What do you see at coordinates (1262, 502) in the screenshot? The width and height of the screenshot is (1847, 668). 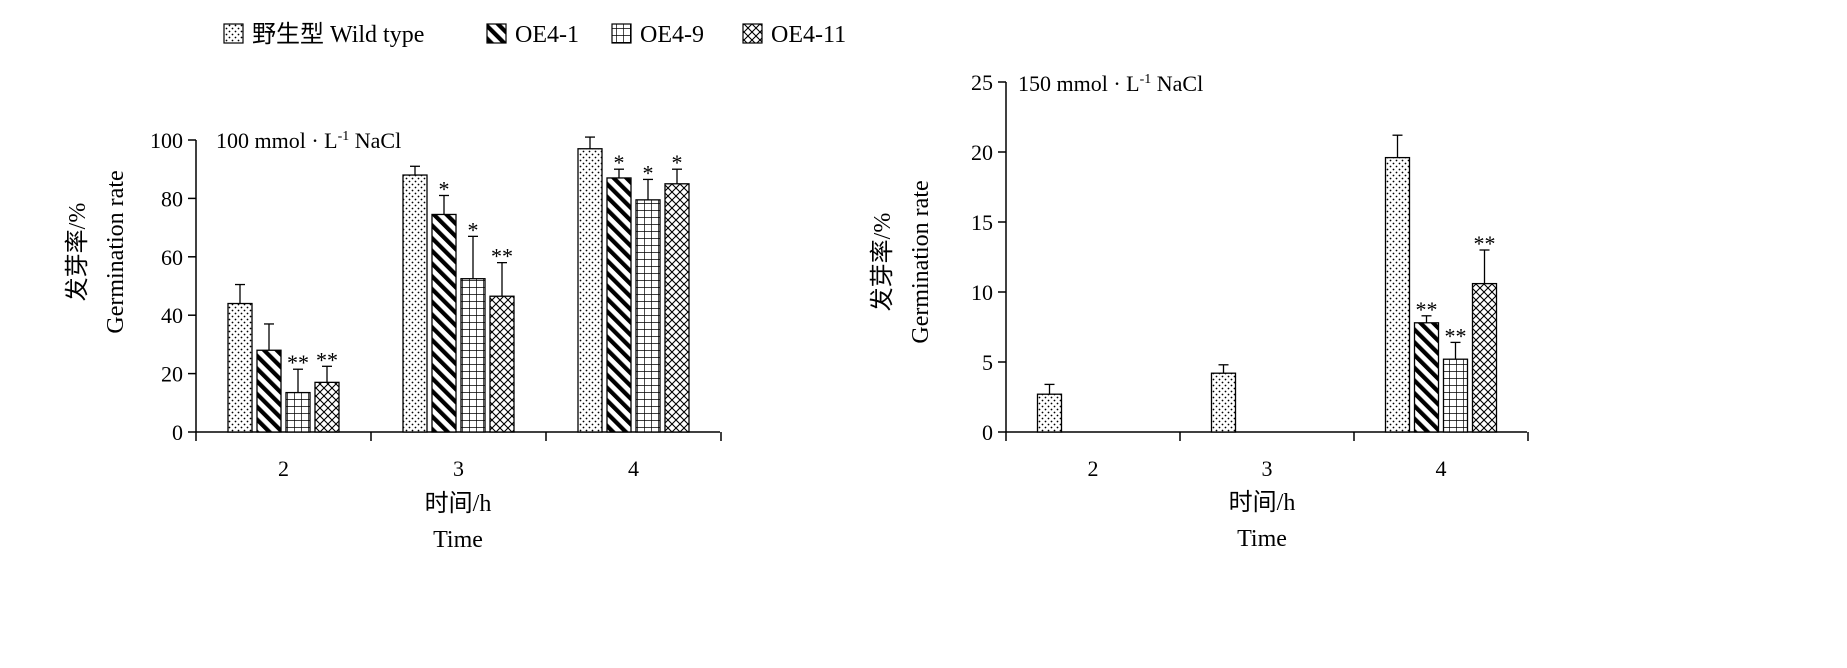 I see `chart-150-xlabel-cn: 时间/h` at bounding box center [1262, 502].